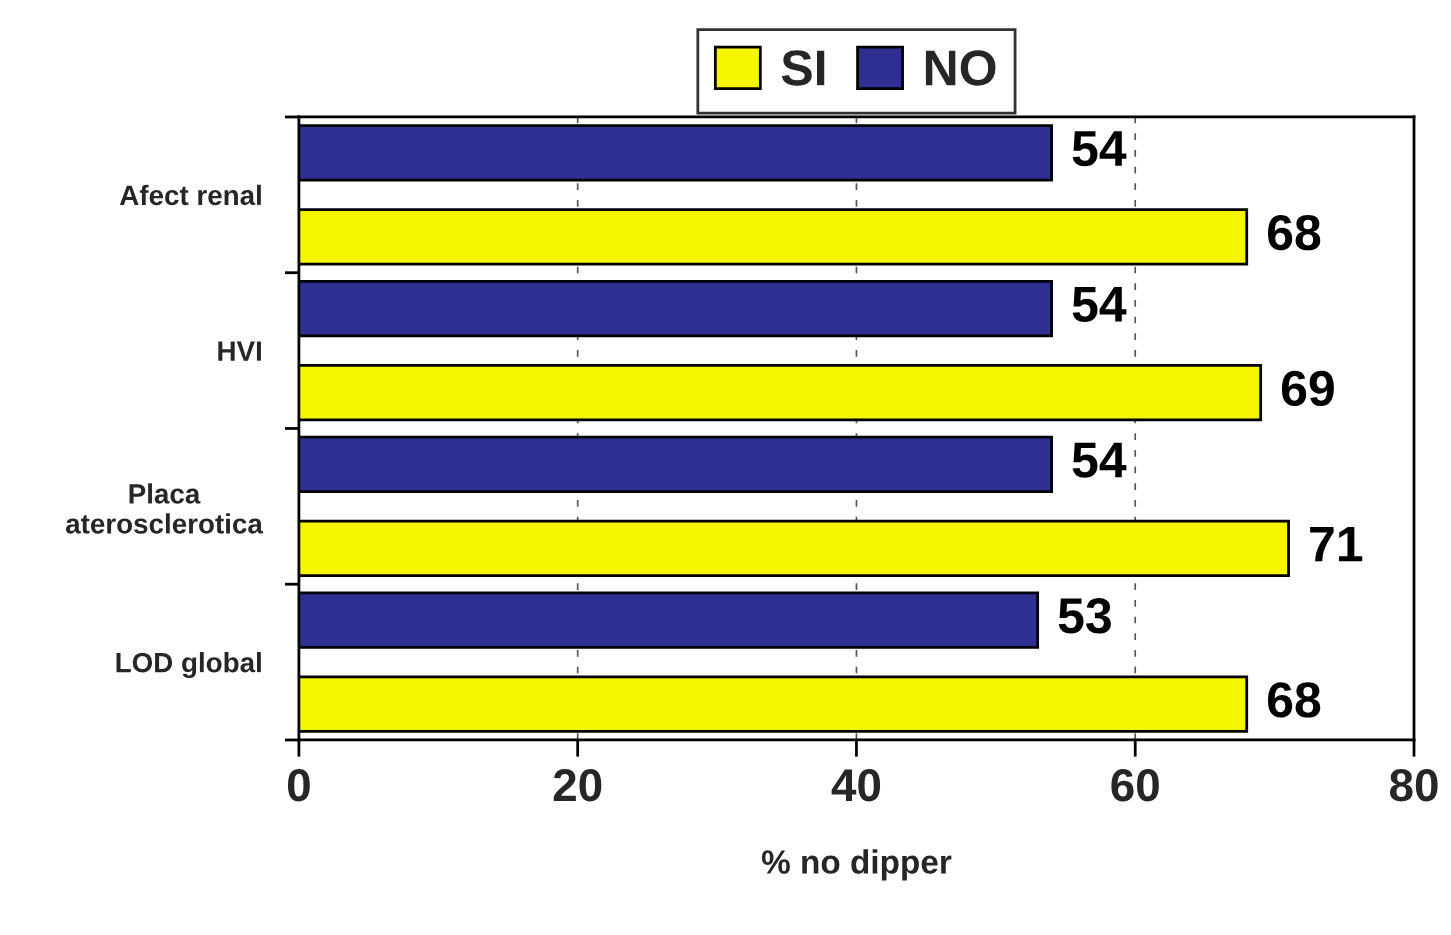  I want to click on data-label: 53, so click(1084, 616).